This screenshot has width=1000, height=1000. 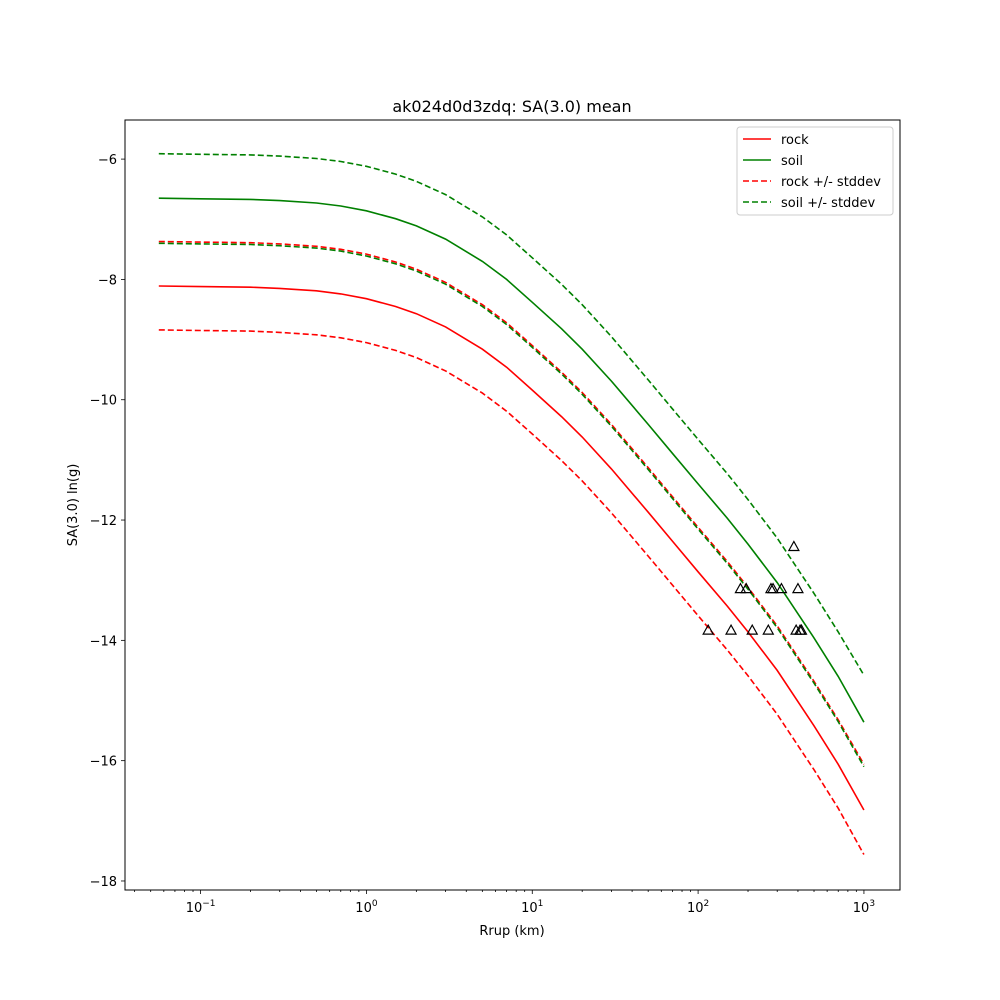 I want to click on x-tick-label: 10², so click(x=698, y=907).